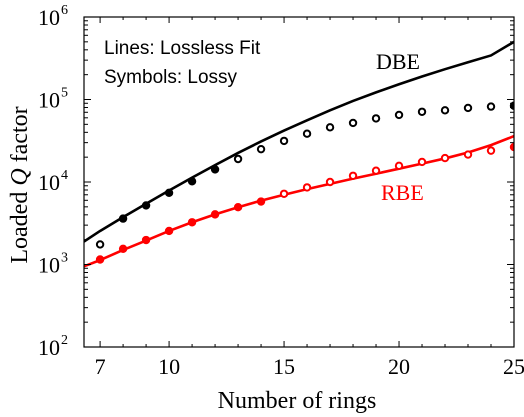 The image size is (524, 417). I want to click on rbe-label: RBE, so click(402, 192).